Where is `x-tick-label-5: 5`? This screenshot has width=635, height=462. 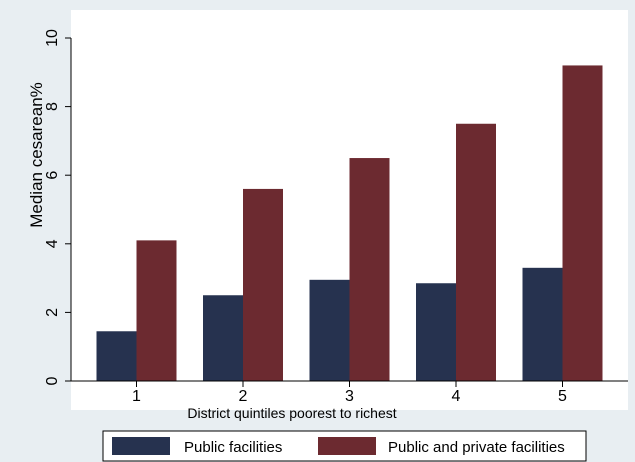
x-tick-label-5: 5 is located at coordinates (562, 396).